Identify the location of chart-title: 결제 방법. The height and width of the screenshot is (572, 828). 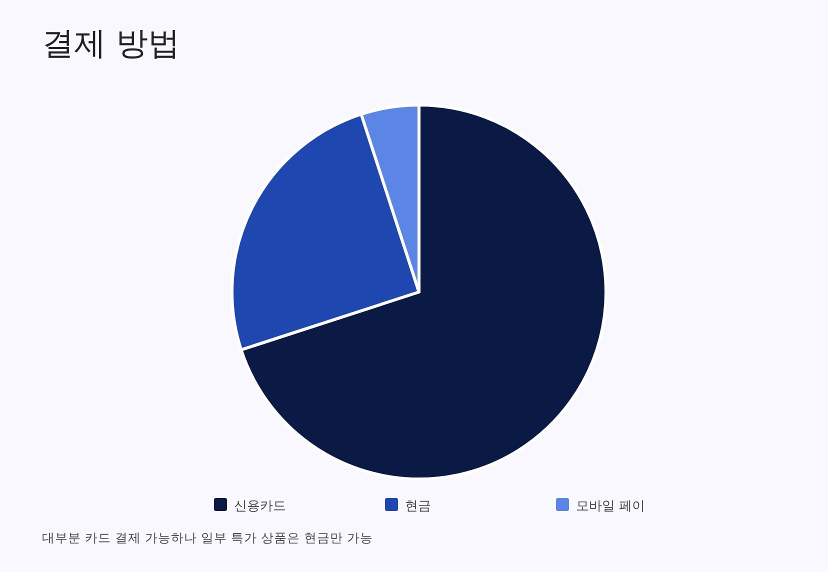
(111, 43).